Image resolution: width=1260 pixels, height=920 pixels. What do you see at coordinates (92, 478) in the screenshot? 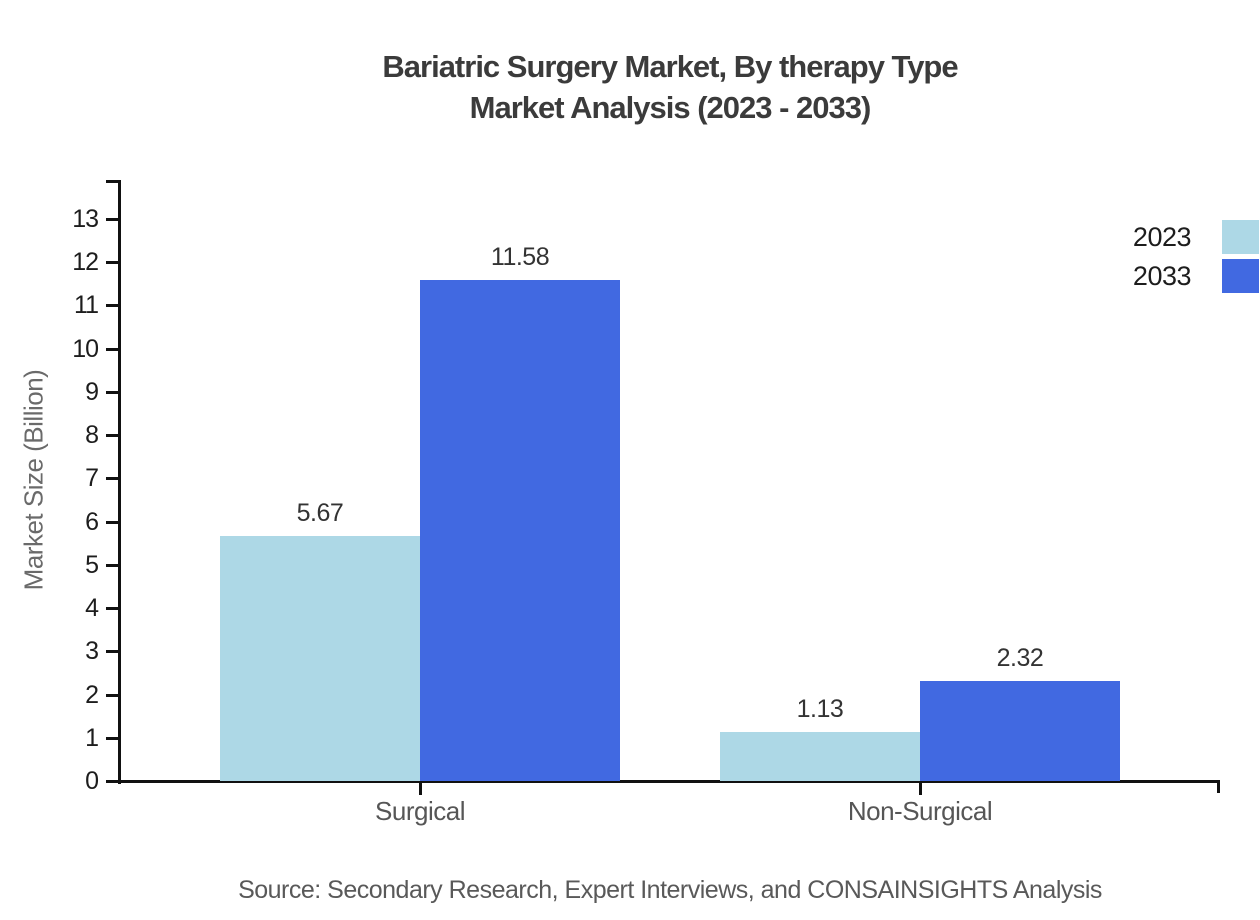
I see `y-axis-tick-label: 7` at bounding box center [92, 478].